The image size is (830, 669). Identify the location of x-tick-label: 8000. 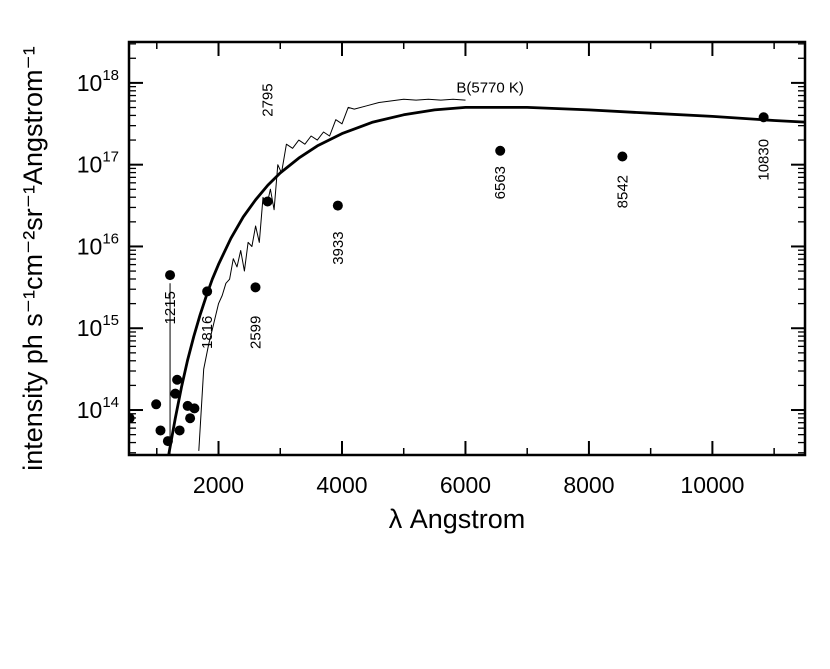
(588, 485).